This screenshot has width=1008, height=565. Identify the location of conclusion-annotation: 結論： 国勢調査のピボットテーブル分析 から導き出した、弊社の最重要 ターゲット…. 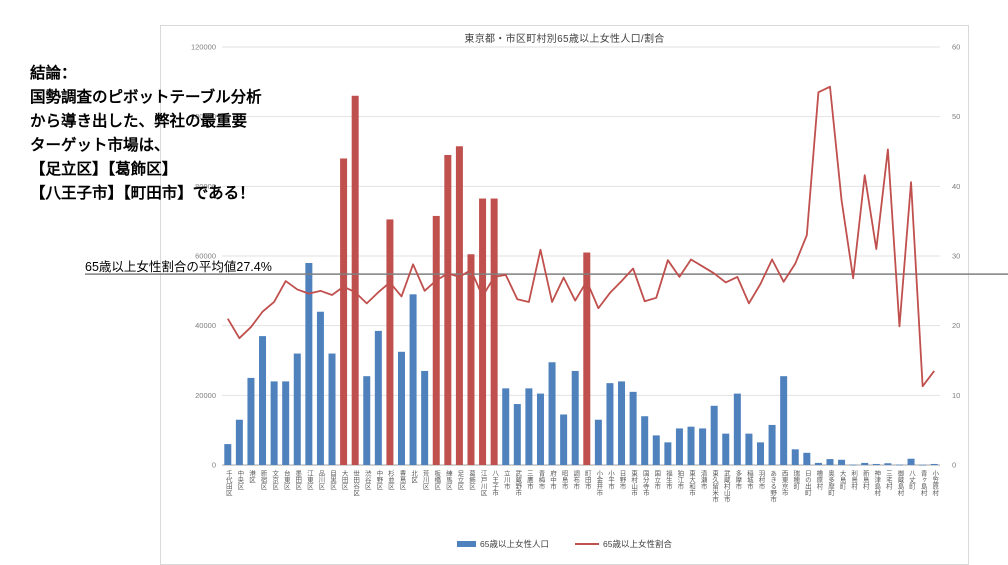
(180, 134).